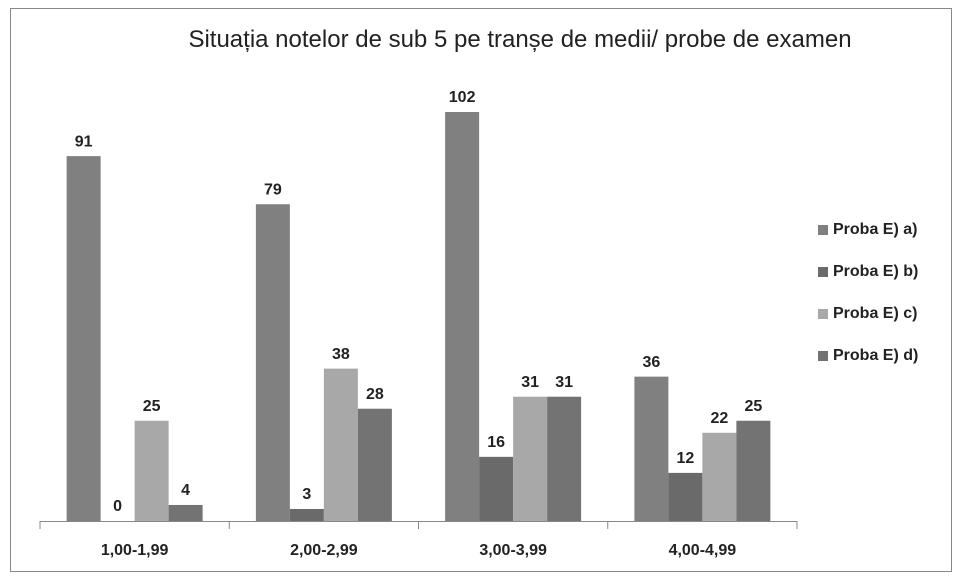 The height and width of the screenshot is (580, 962). I want to click on data-label: 28, so click(375, 394).